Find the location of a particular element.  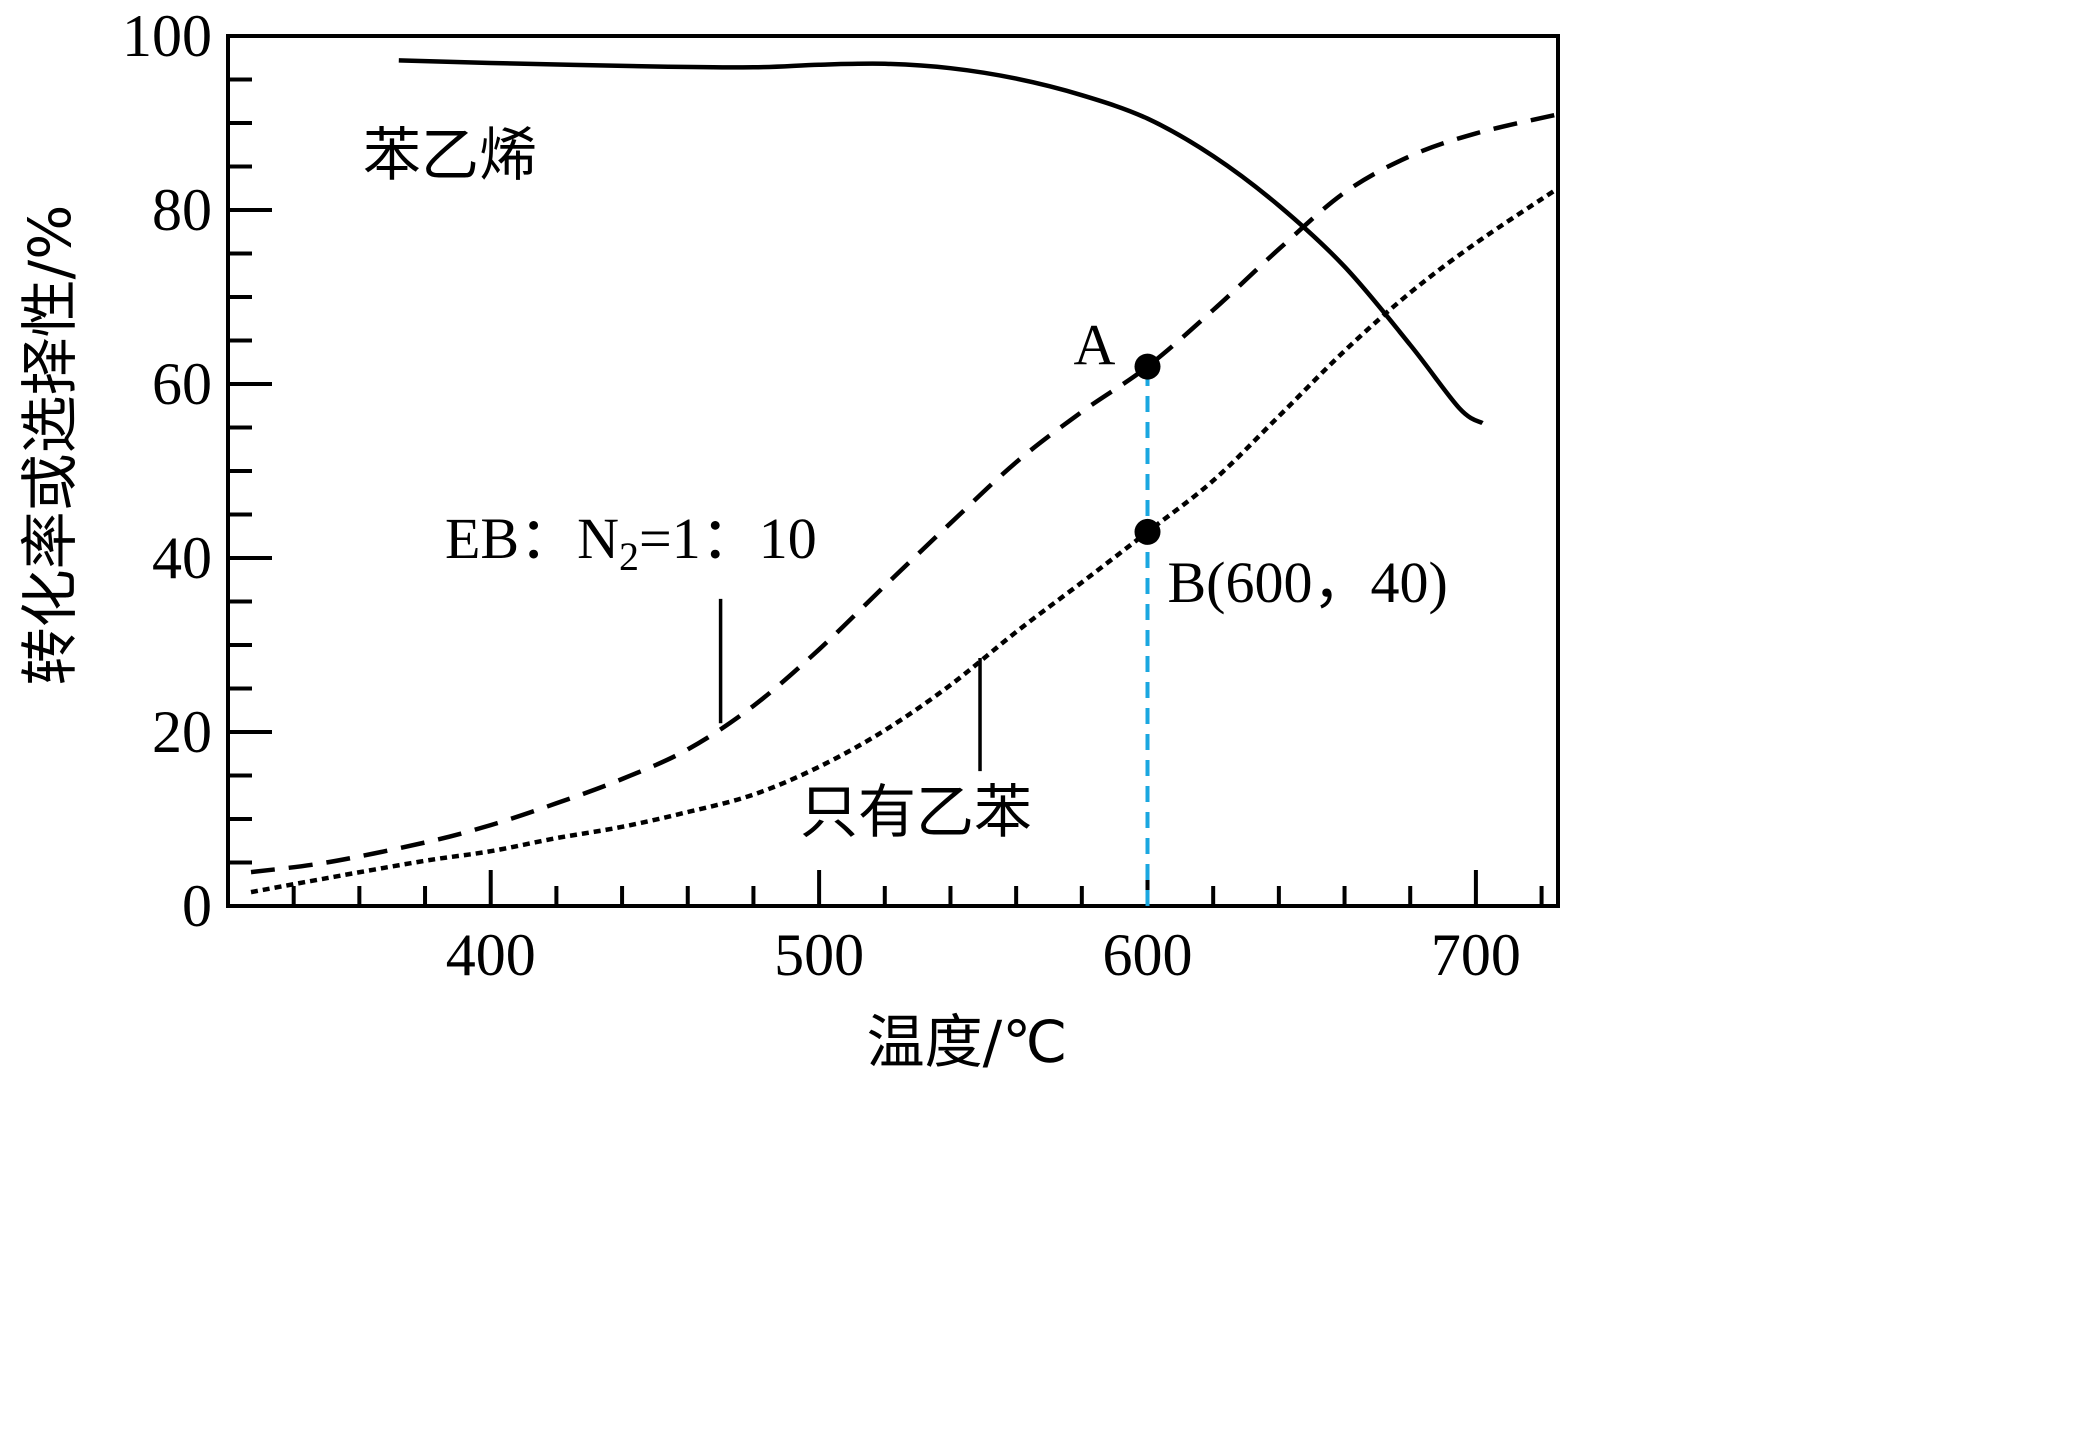

ratio-label: EB：N2=1：10 is located at coordinates (631, 542).